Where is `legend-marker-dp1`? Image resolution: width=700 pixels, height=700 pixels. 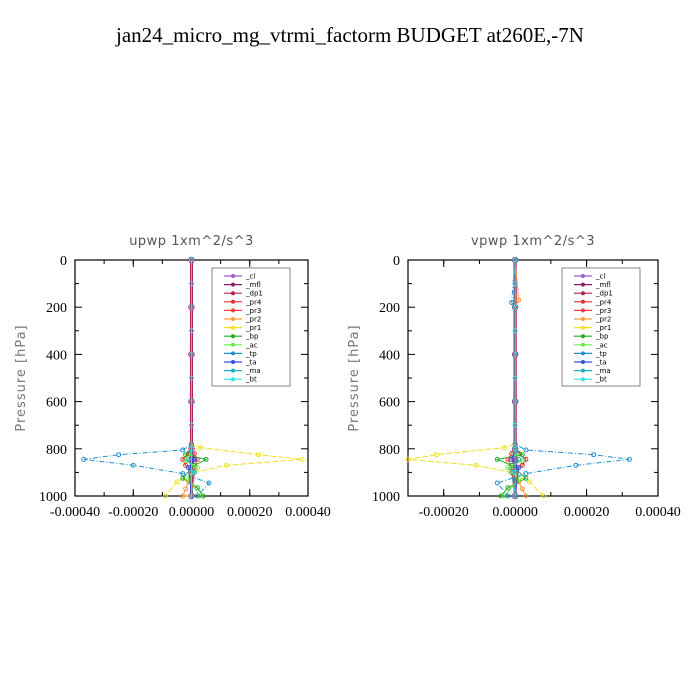 legend-marker-dp1 is located at coordinates (233, 293).